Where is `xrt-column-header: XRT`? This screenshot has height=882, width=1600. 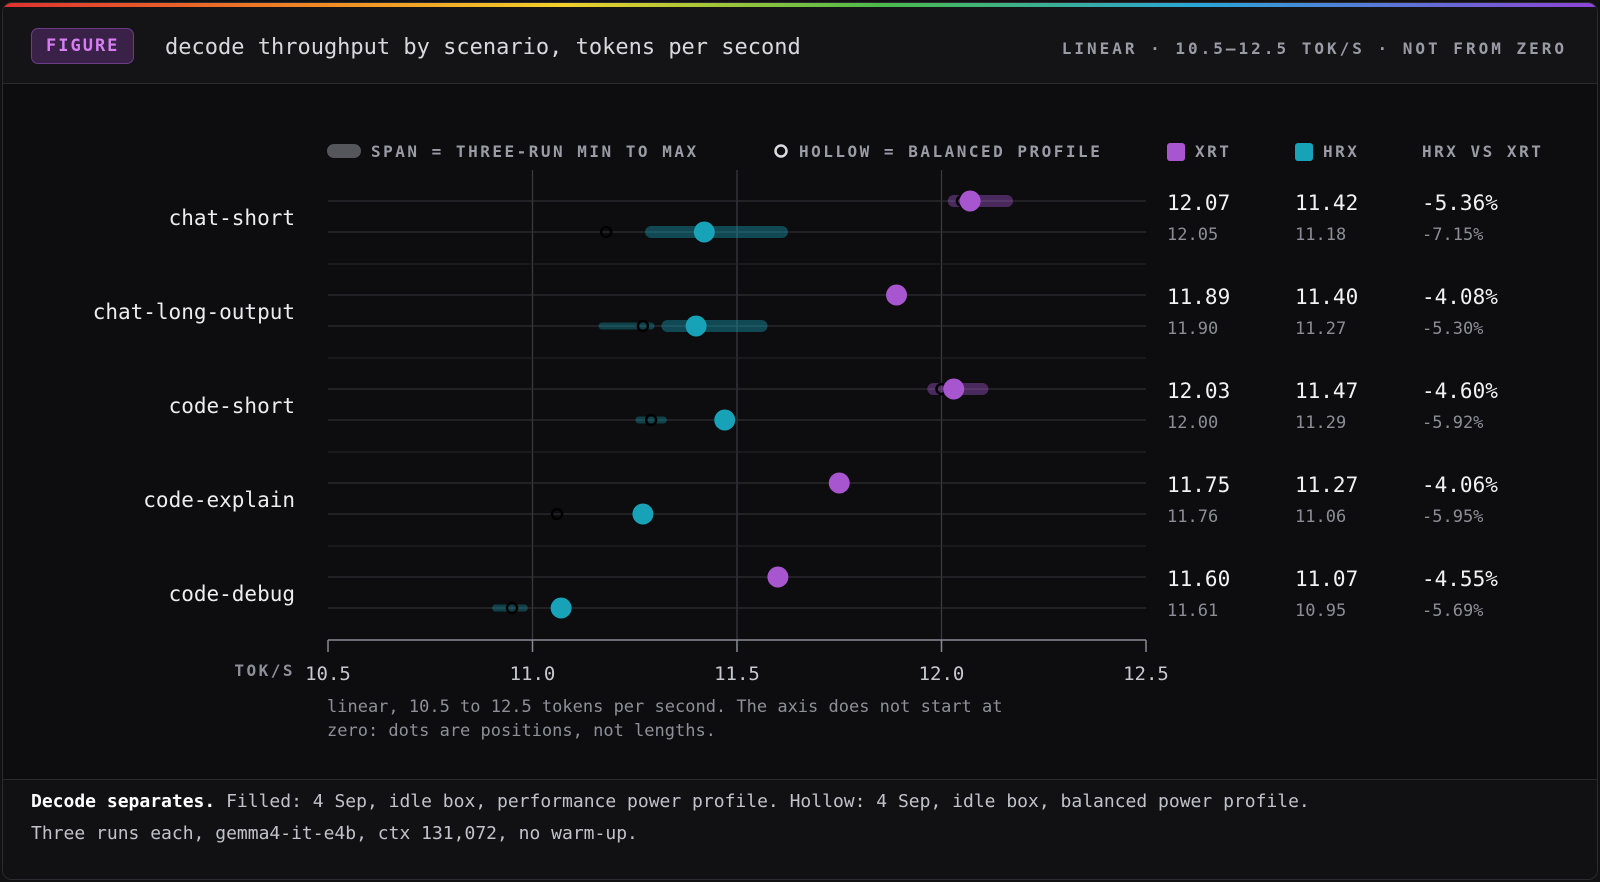 xrt-column-header: XRT is located at coordinates (1213, 151).